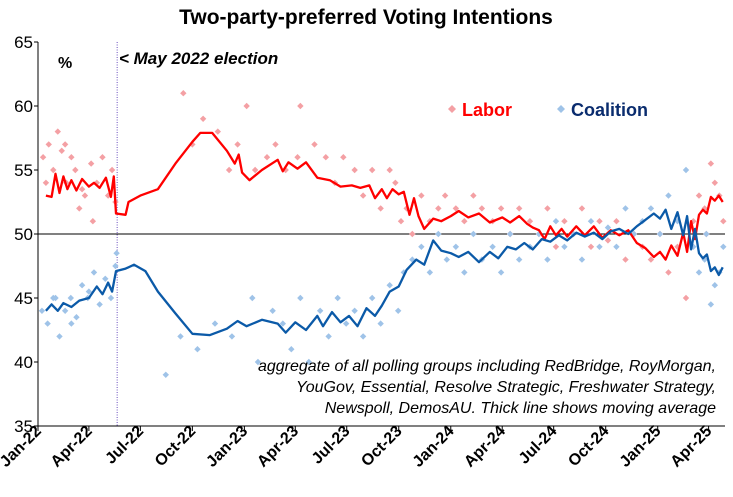 This screenshot has width=733, height=497. I want to click on chart-title: Two-party-preferred Voting Intentions, so click(366, 17).